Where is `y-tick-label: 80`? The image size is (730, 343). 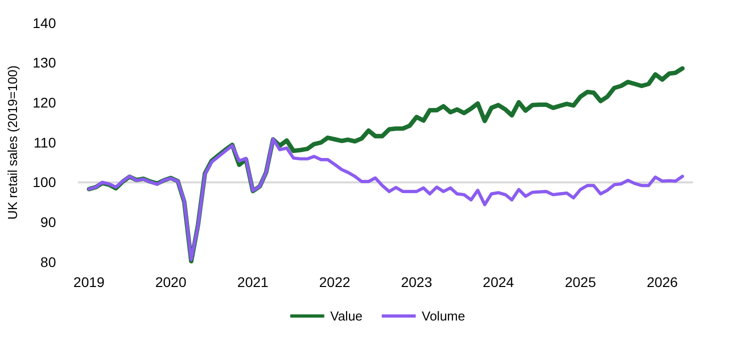 y-tick-label: 80 is located at coordinates (48, 262).